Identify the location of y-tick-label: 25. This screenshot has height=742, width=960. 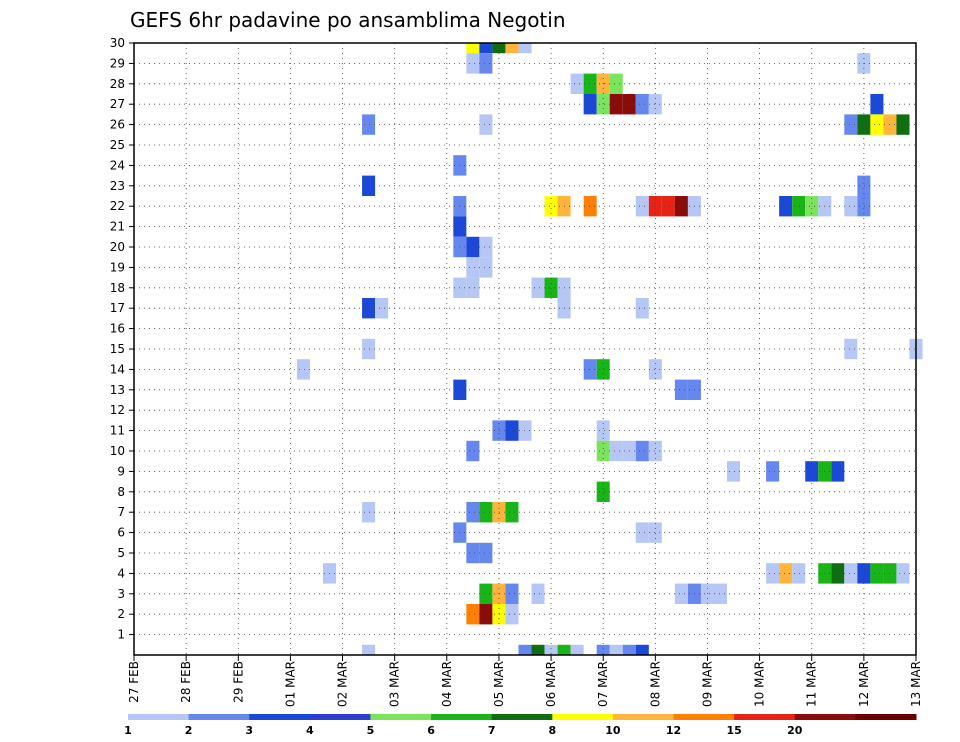
(117, 145).